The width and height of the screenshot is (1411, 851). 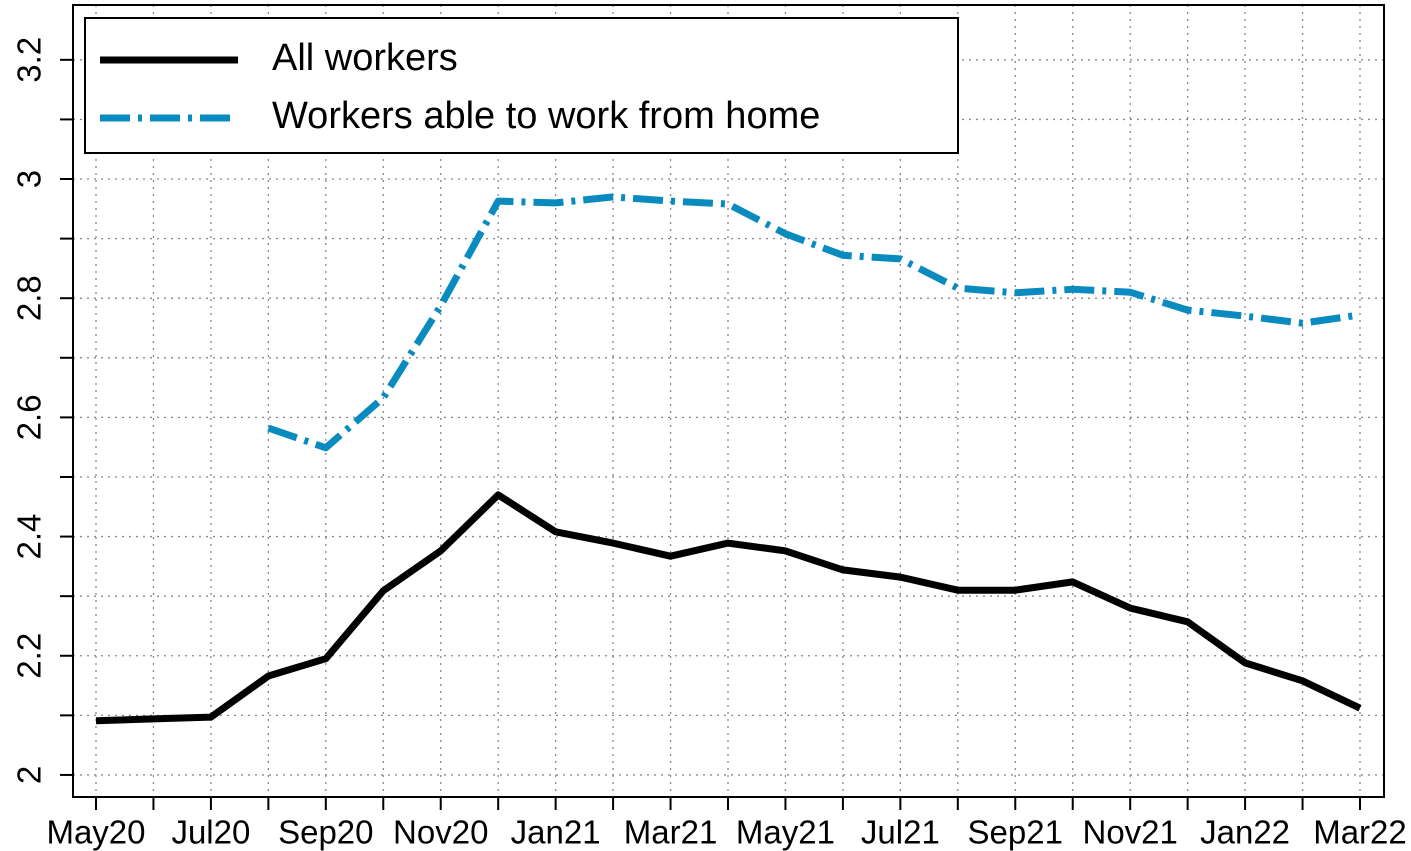 What do you see at coordinates (95, 832) in the screenshot?
I see `x-tick-label: May20` at bounding box center [95, 832].